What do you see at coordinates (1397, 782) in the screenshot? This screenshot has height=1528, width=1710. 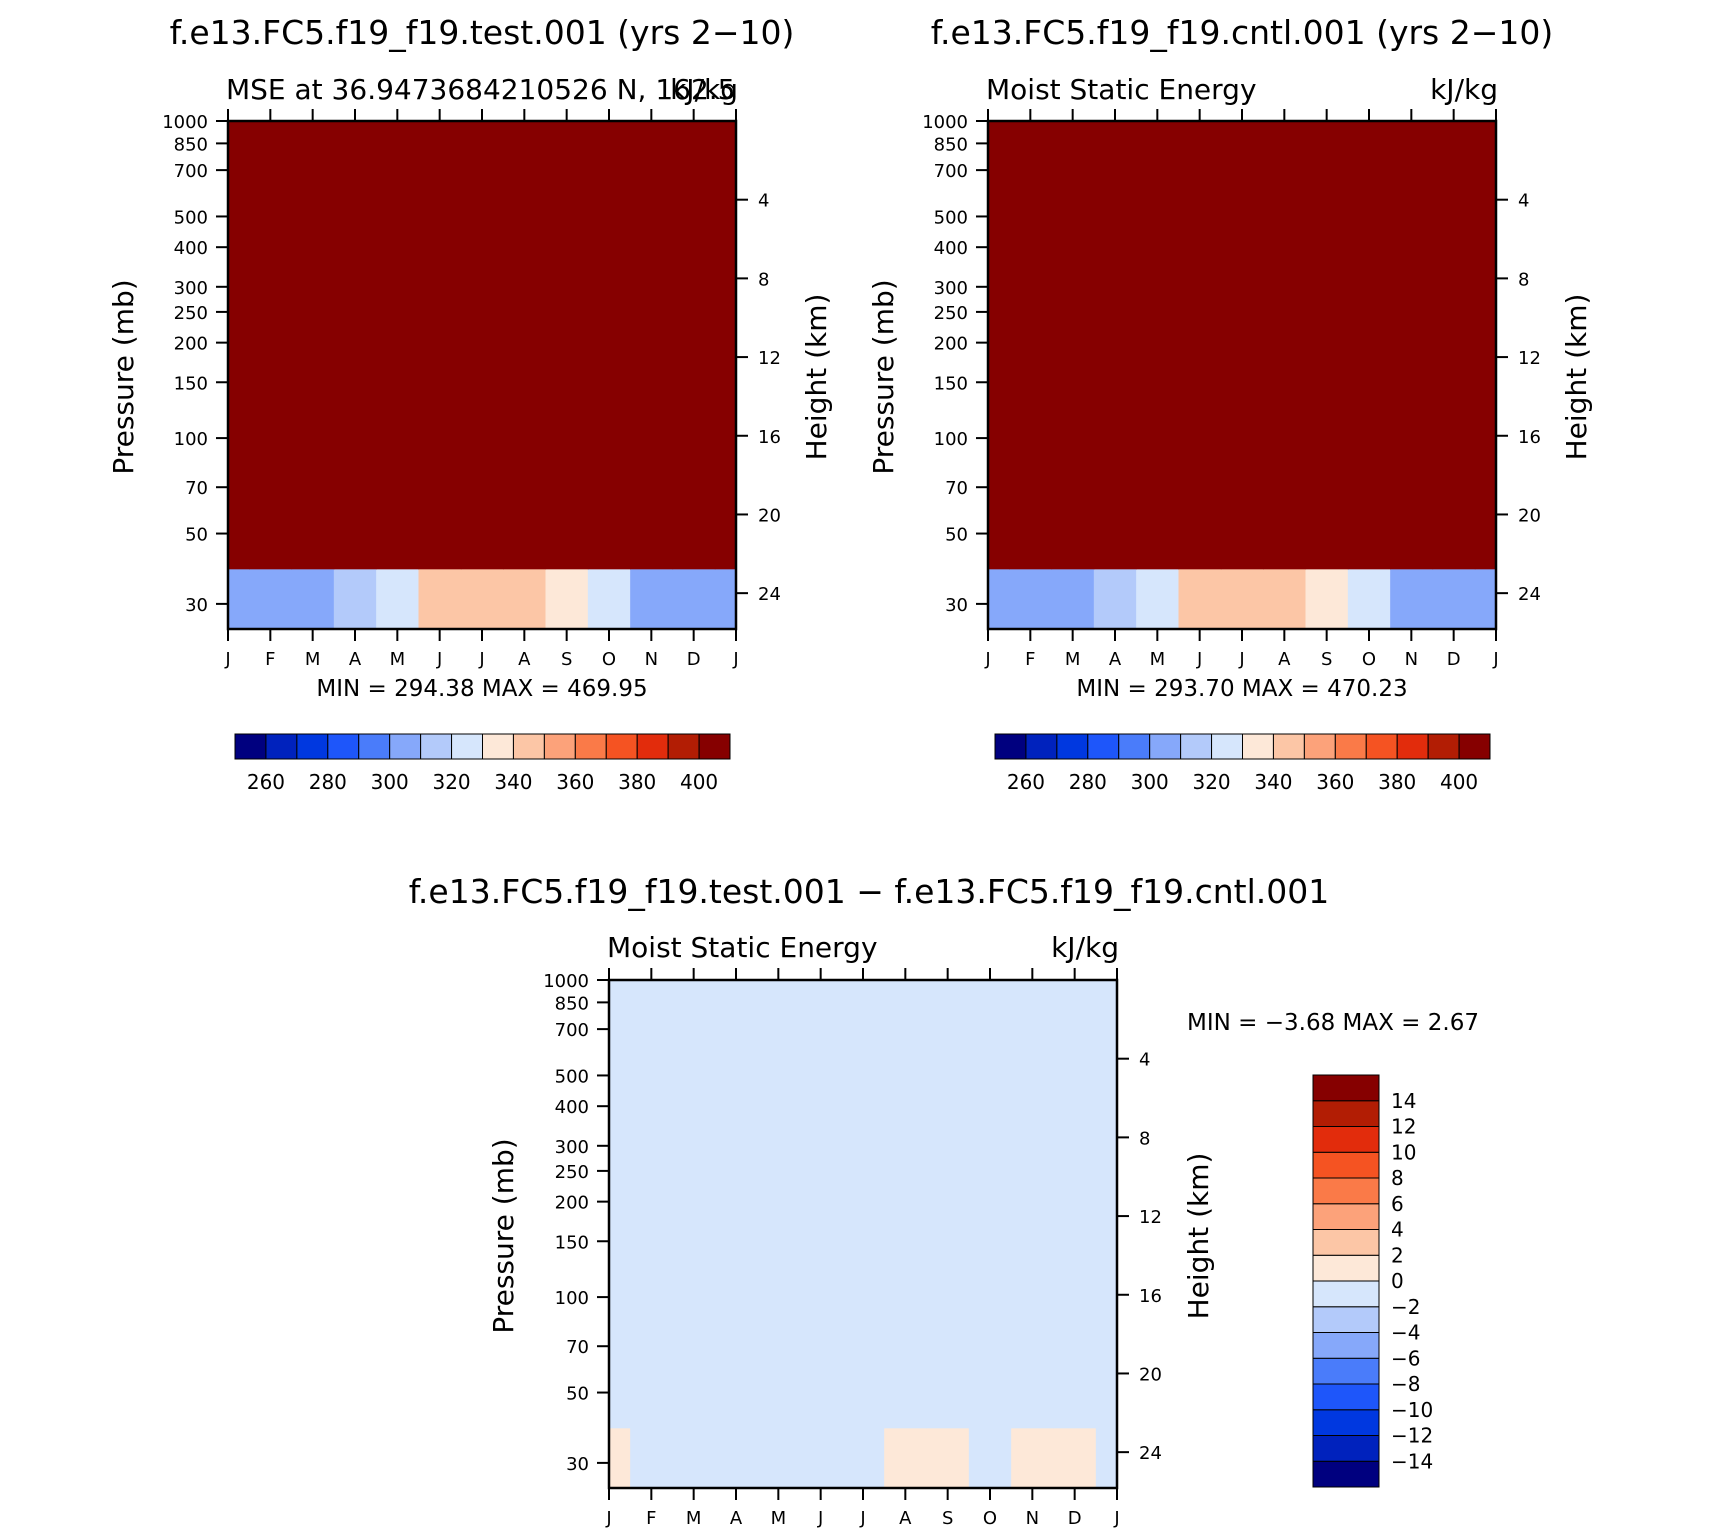 I see `colorbar-label: 380` at bounding box center [1397, 782].